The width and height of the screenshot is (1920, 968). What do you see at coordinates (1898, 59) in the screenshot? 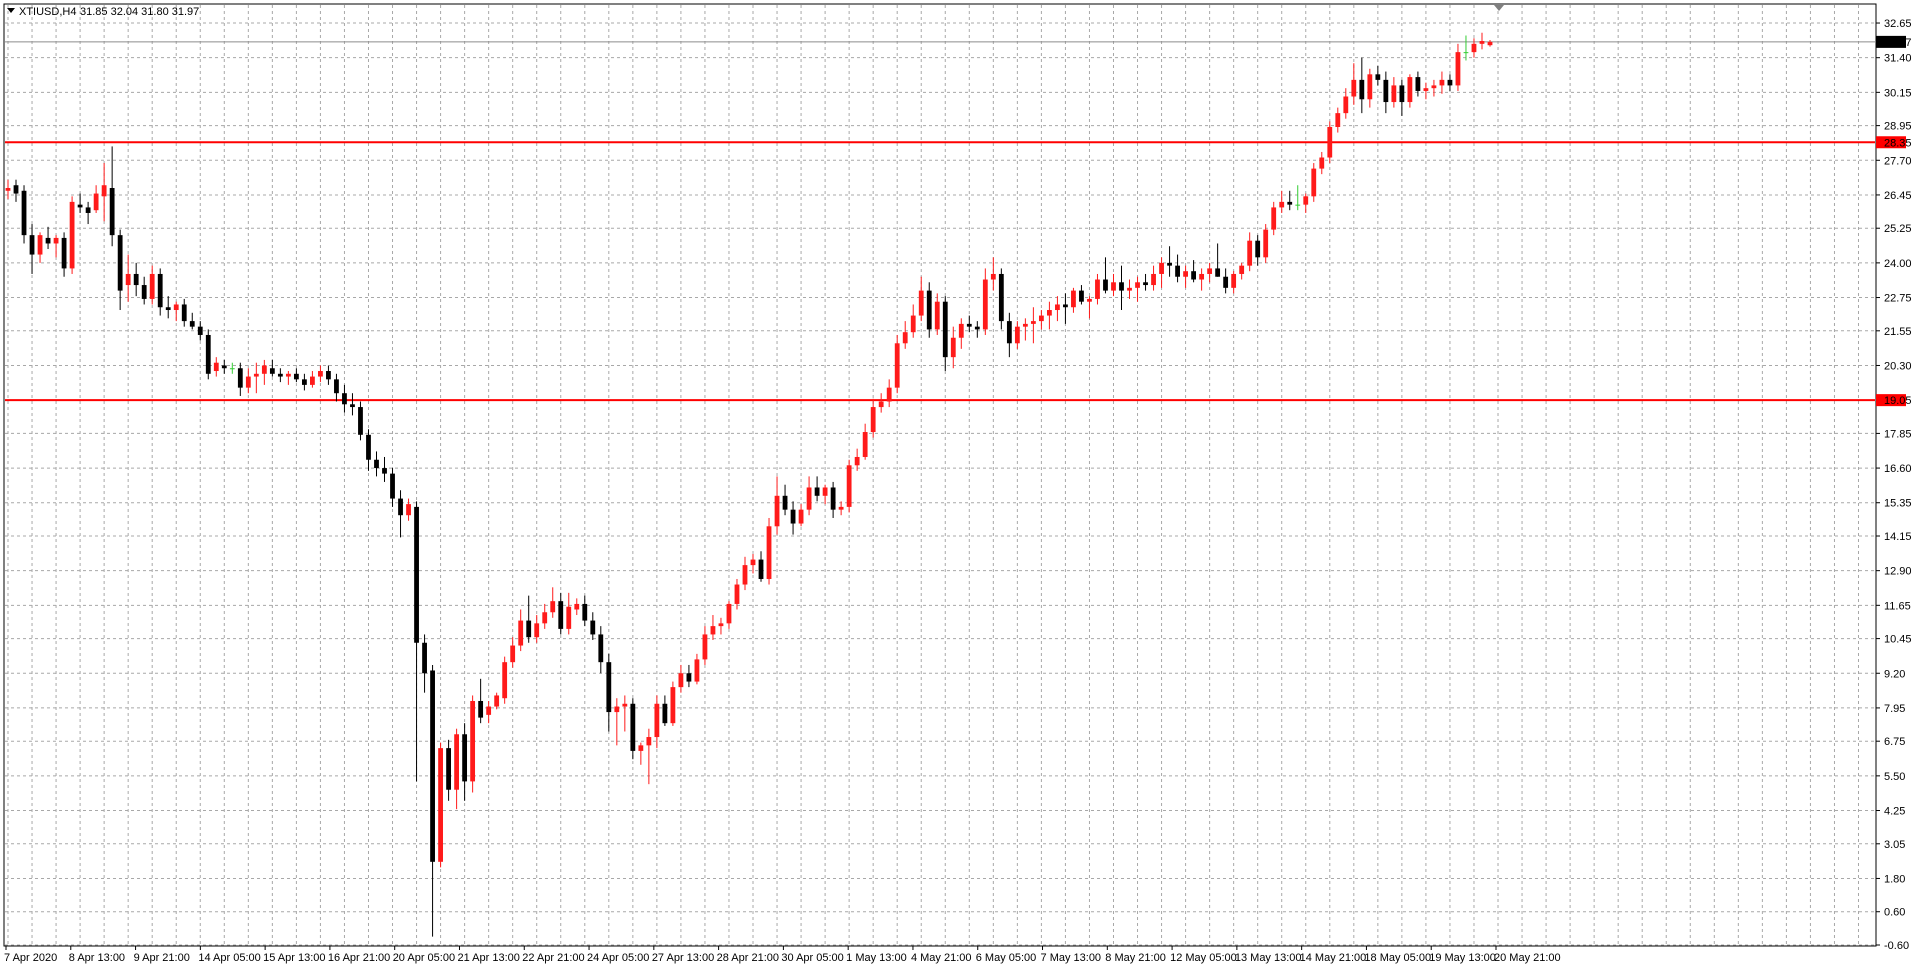
I see `price-tick-label: 31.40` at bounding box center [1898, 59].